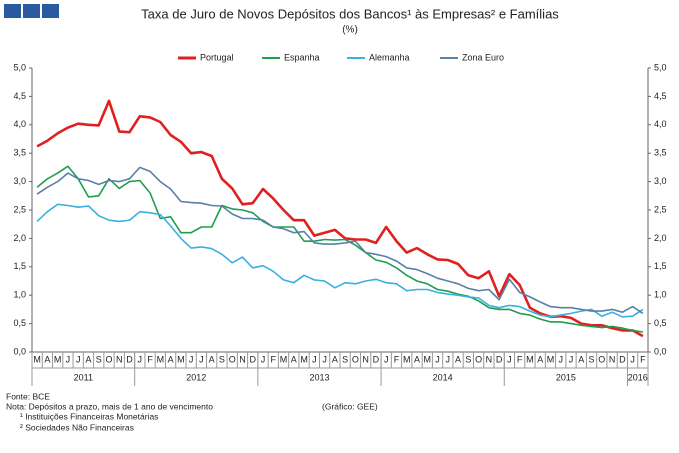 The image size is (679, 453). Describe the element at coordinates (19, 124) in the screenshot. I see `y-tick-label: 4,0` at that location.